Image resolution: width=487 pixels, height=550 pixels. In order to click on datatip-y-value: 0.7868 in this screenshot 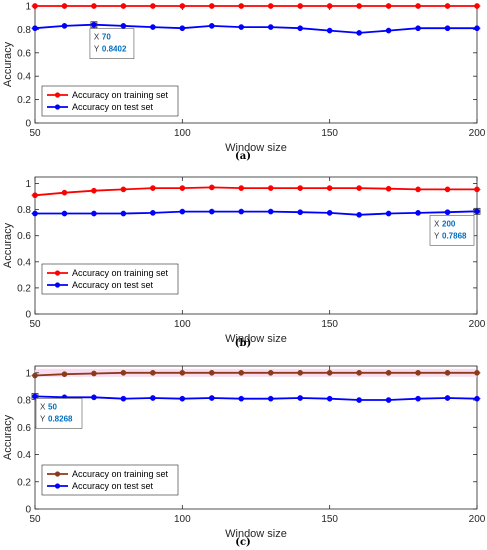, I will do `click(454, 235)`.